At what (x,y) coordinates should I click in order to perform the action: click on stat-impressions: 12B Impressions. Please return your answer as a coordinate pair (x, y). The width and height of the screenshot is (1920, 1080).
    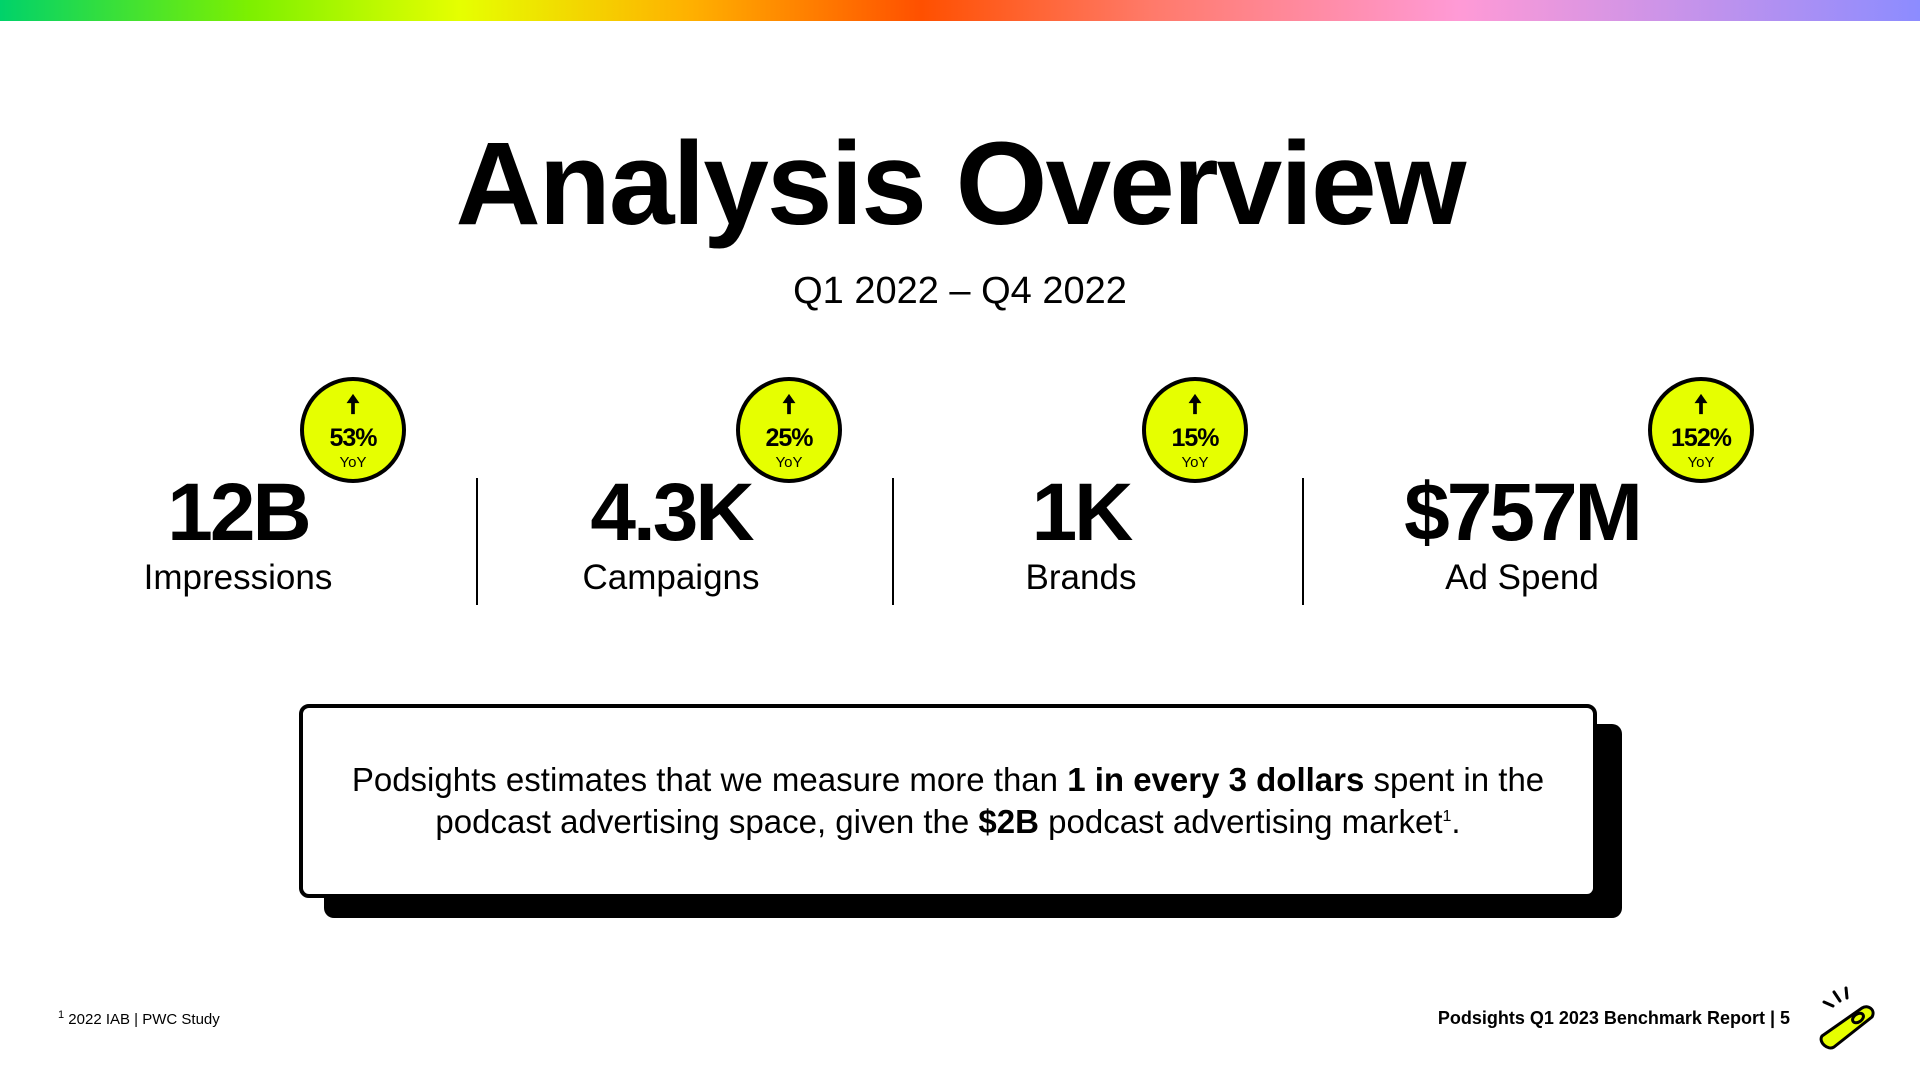
    Looking at the image, I should click on (238, 532).